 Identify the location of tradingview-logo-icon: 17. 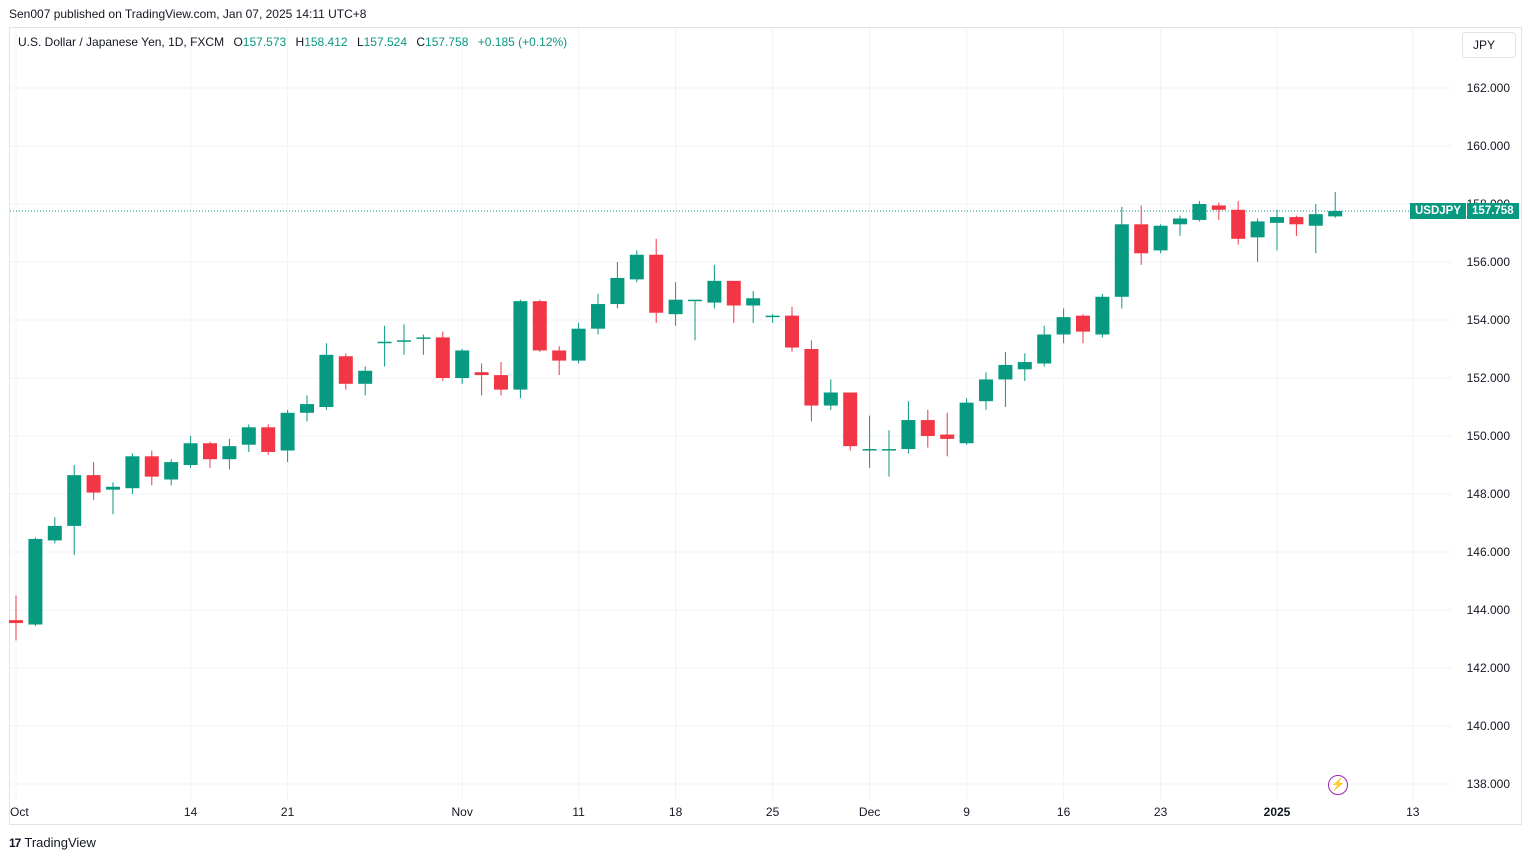
(15, 842).